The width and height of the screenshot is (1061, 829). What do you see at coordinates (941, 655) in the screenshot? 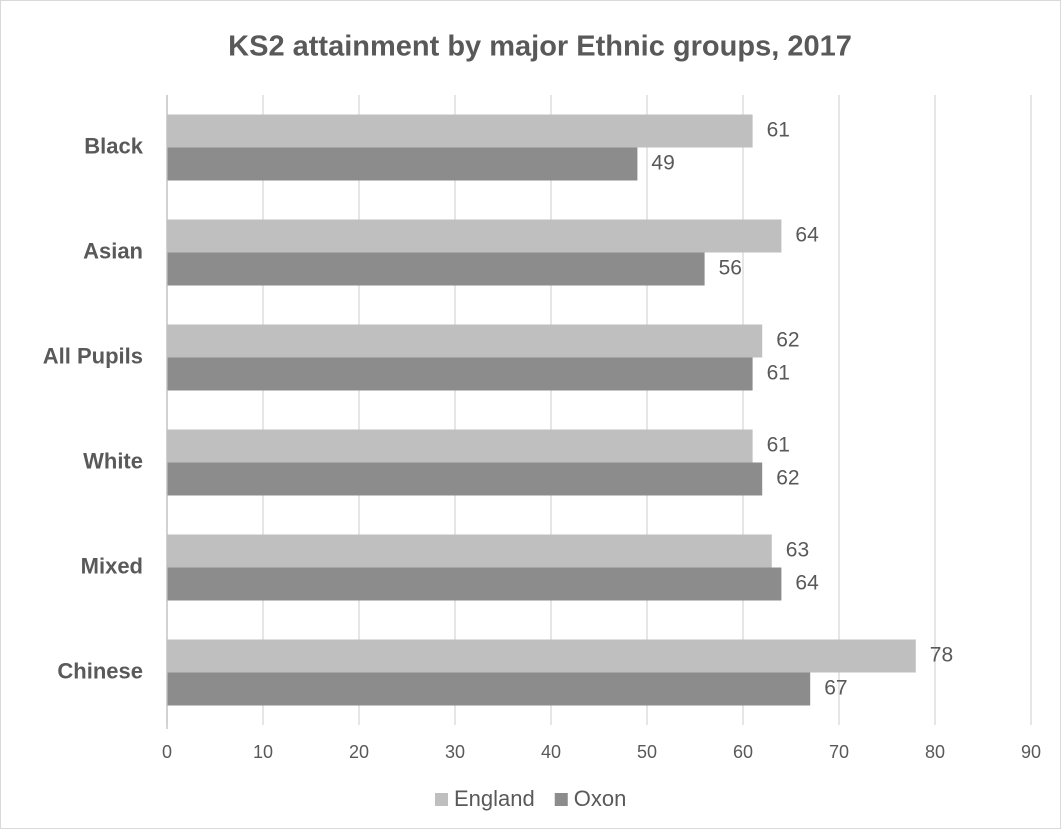
I see `data-label: 78` at bounding box center [941, 655].